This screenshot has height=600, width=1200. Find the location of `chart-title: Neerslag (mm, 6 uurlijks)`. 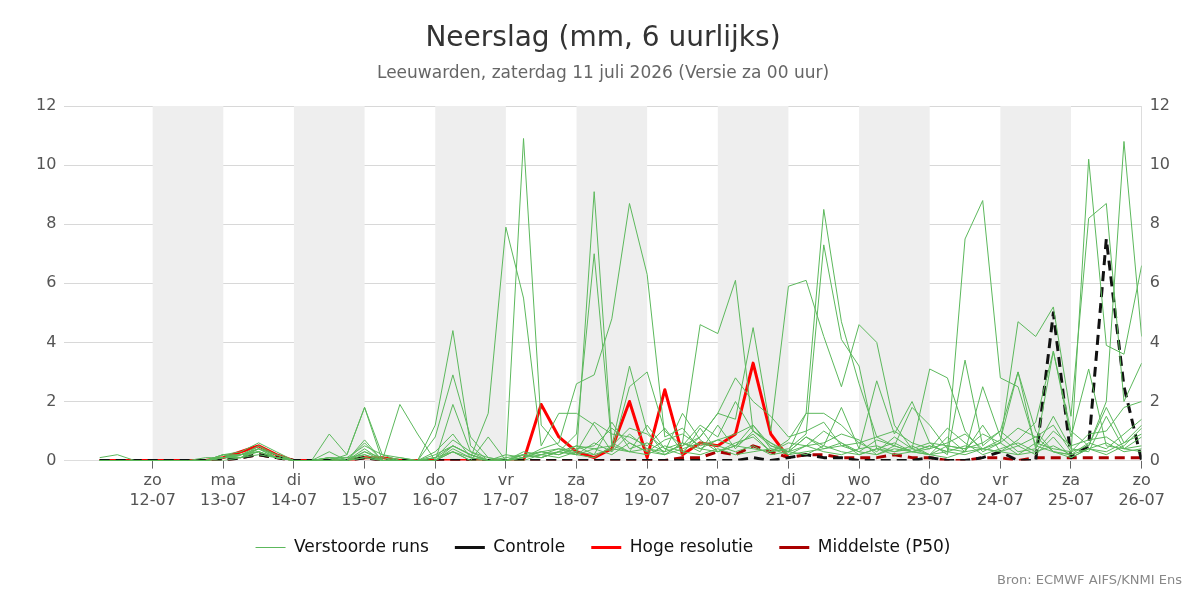

chart-title: Neerslag (mm, 6 uurlijks) is located at coordinates (603, 37).